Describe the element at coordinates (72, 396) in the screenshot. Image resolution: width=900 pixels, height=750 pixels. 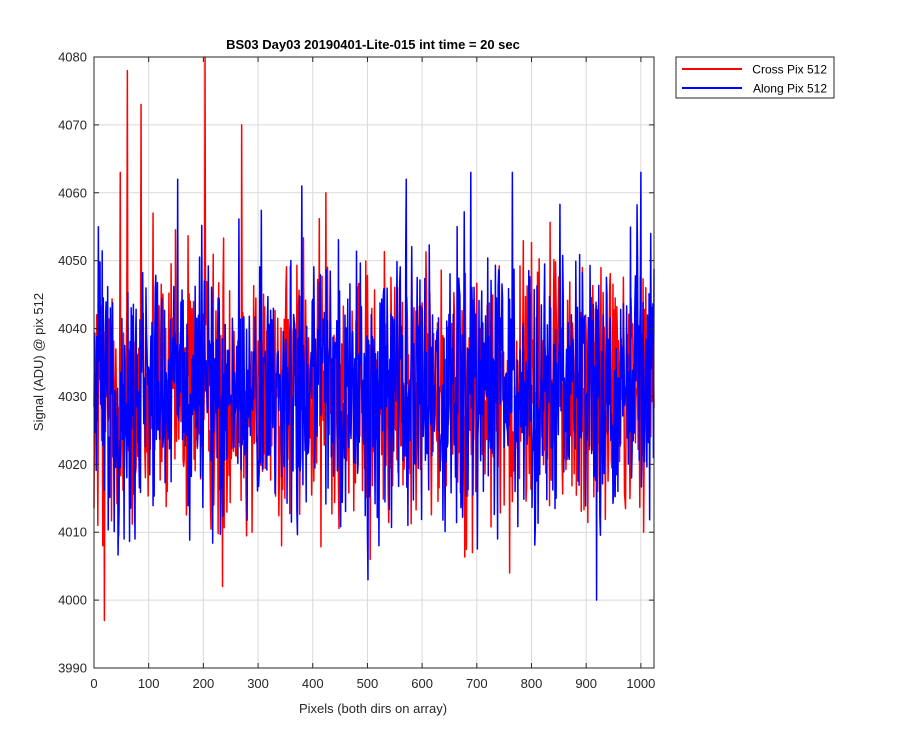
I see `y-tick-label: 4030` at that location.